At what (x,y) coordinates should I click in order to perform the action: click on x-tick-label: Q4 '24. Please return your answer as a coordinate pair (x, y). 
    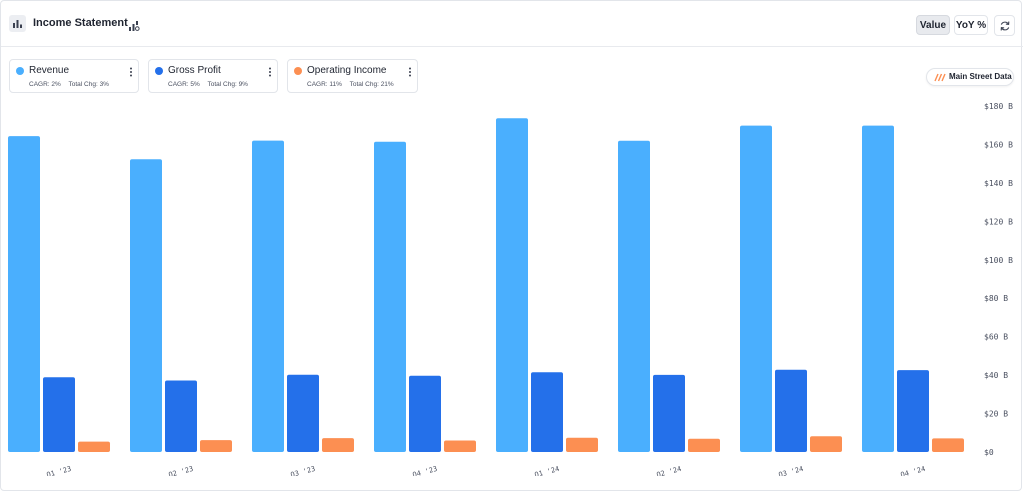
    Looking at the image, I should click on (913, 470).